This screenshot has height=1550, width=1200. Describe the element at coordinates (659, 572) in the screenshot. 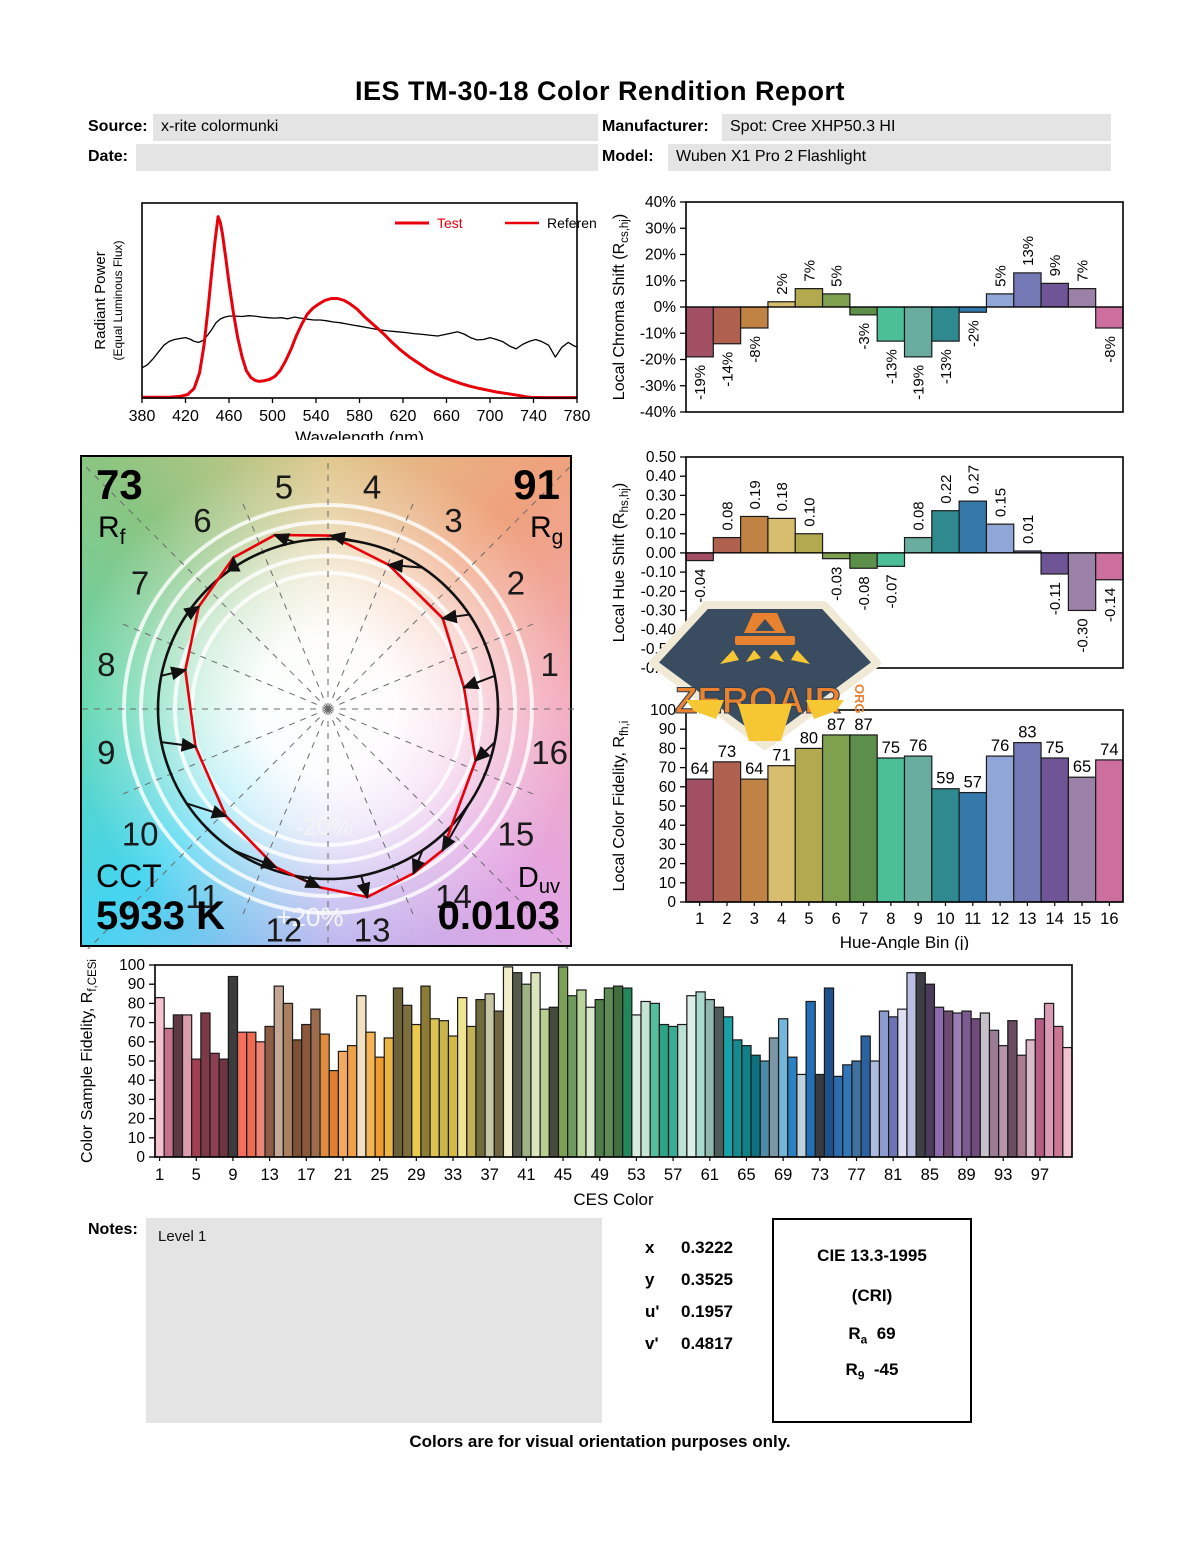

I see `svg-text: -0.10` at that location.